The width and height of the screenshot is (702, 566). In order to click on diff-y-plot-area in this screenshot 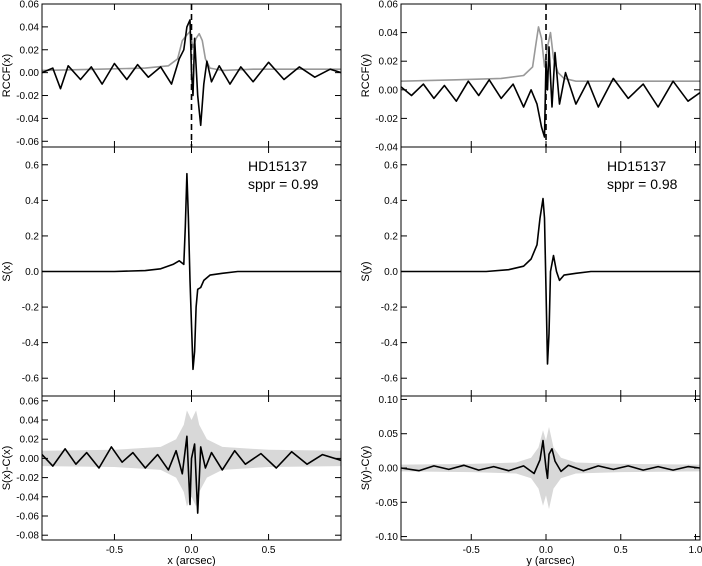, I will do `click(550, 468)`.